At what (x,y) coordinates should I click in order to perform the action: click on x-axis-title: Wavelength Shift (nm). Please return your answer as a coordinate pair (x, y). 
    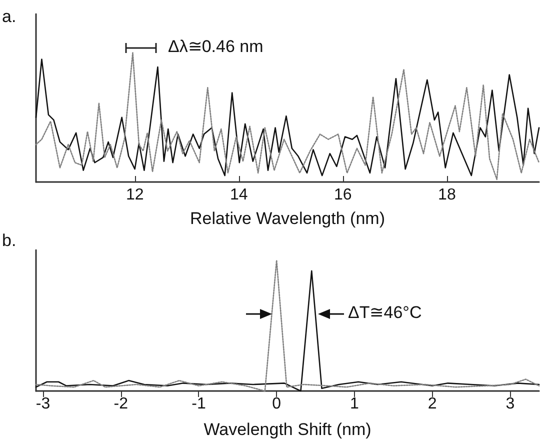
    Looking at the image, I should click on (288, 429).